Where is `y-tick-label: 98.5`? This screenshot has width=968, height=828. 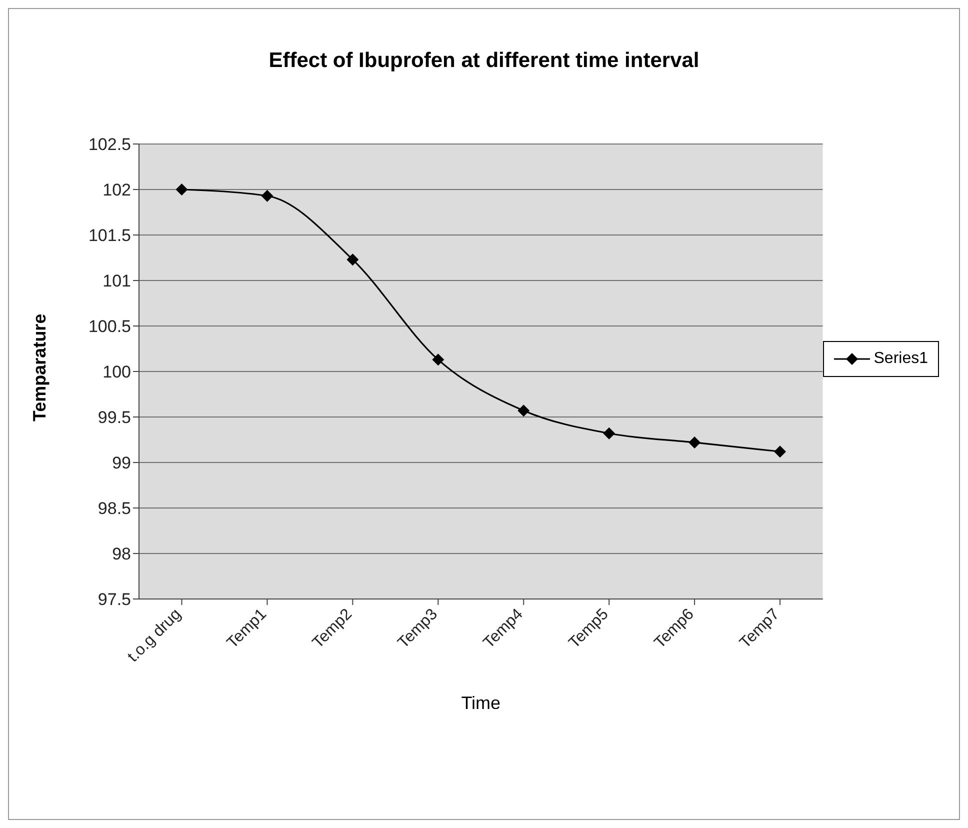
y-tick-label: 98.5 is located at coordinates (114, 508).